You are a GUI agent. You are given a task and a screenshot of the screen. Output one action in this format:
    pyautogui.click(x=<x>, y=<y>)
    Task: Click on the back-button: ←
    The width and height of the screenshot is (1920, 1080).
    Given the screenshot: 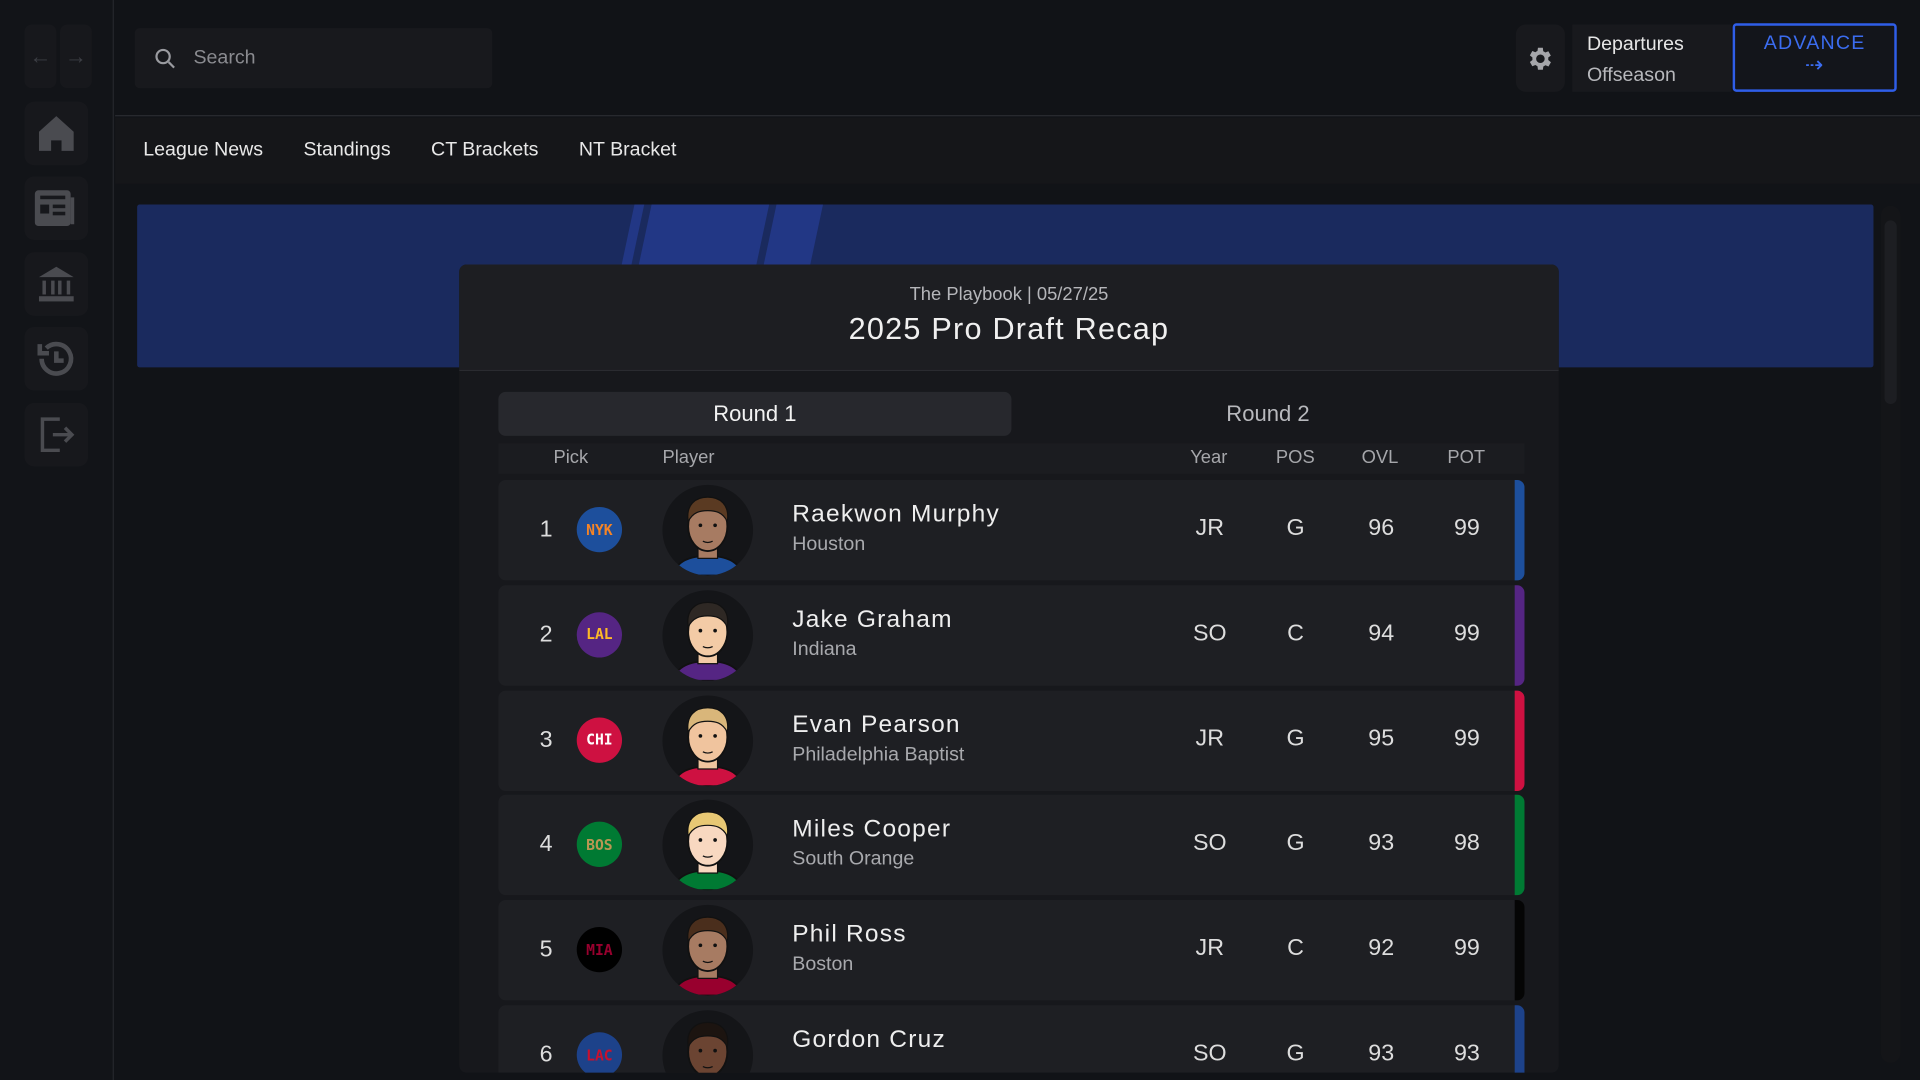 What is the action you would take?
    pyautogui.click(x=40, y=56)
    